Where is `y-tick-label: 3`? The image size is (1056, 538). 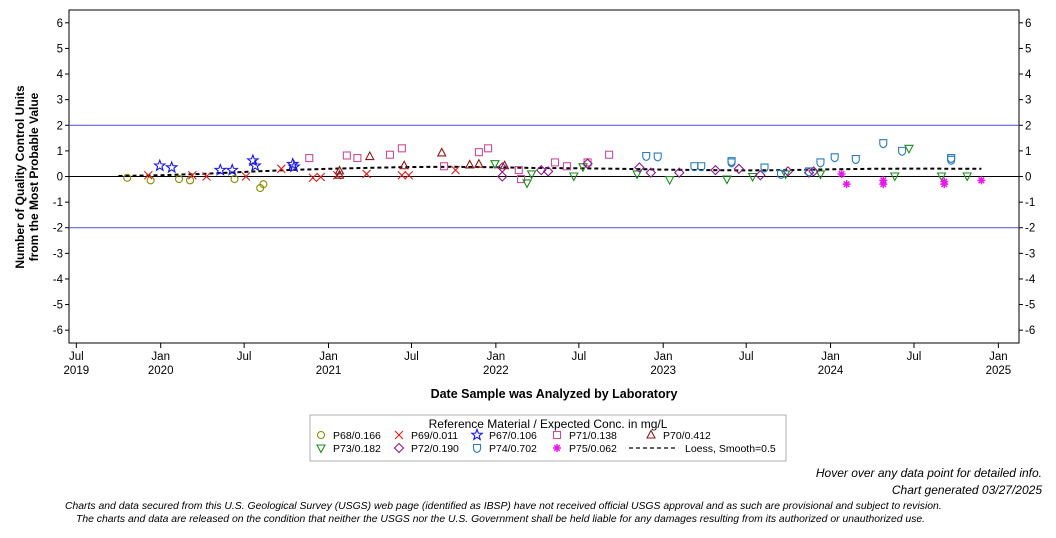
y-tick-label: 3 is located at coordinates (60, 101).